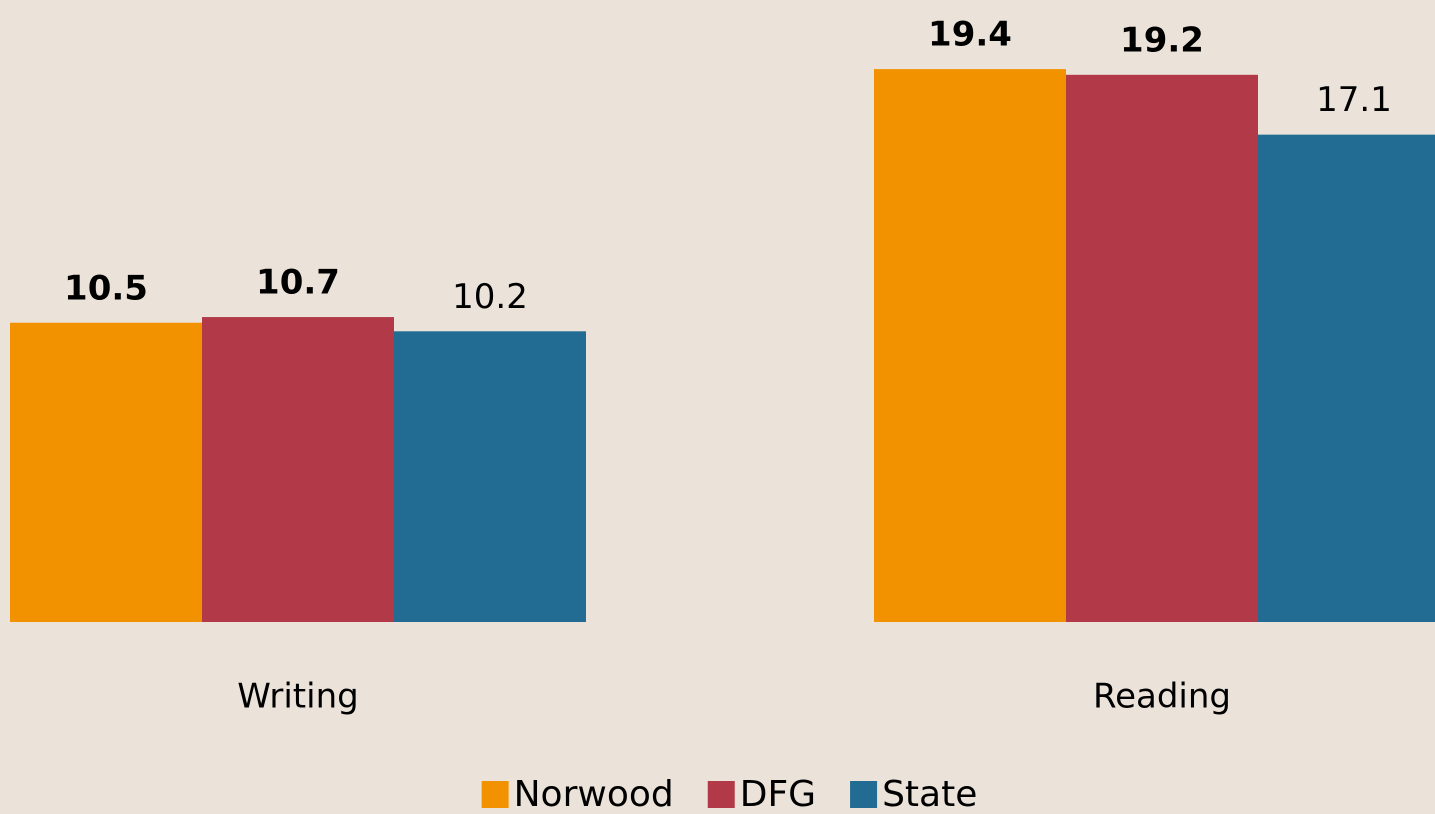 This screenshot has width=1435, height=814. I want to click on legend-label: DFG, so click(778, 794).